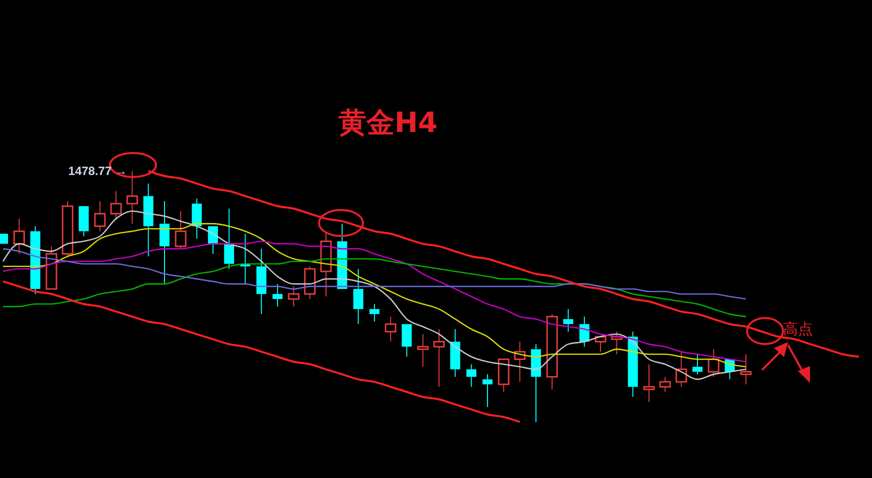 The image size is (872, 478). What do you see at coordinates (97, 171) in the screenshot?
I see `annotation: 1478.77 →` at bounding box center [97, 171].